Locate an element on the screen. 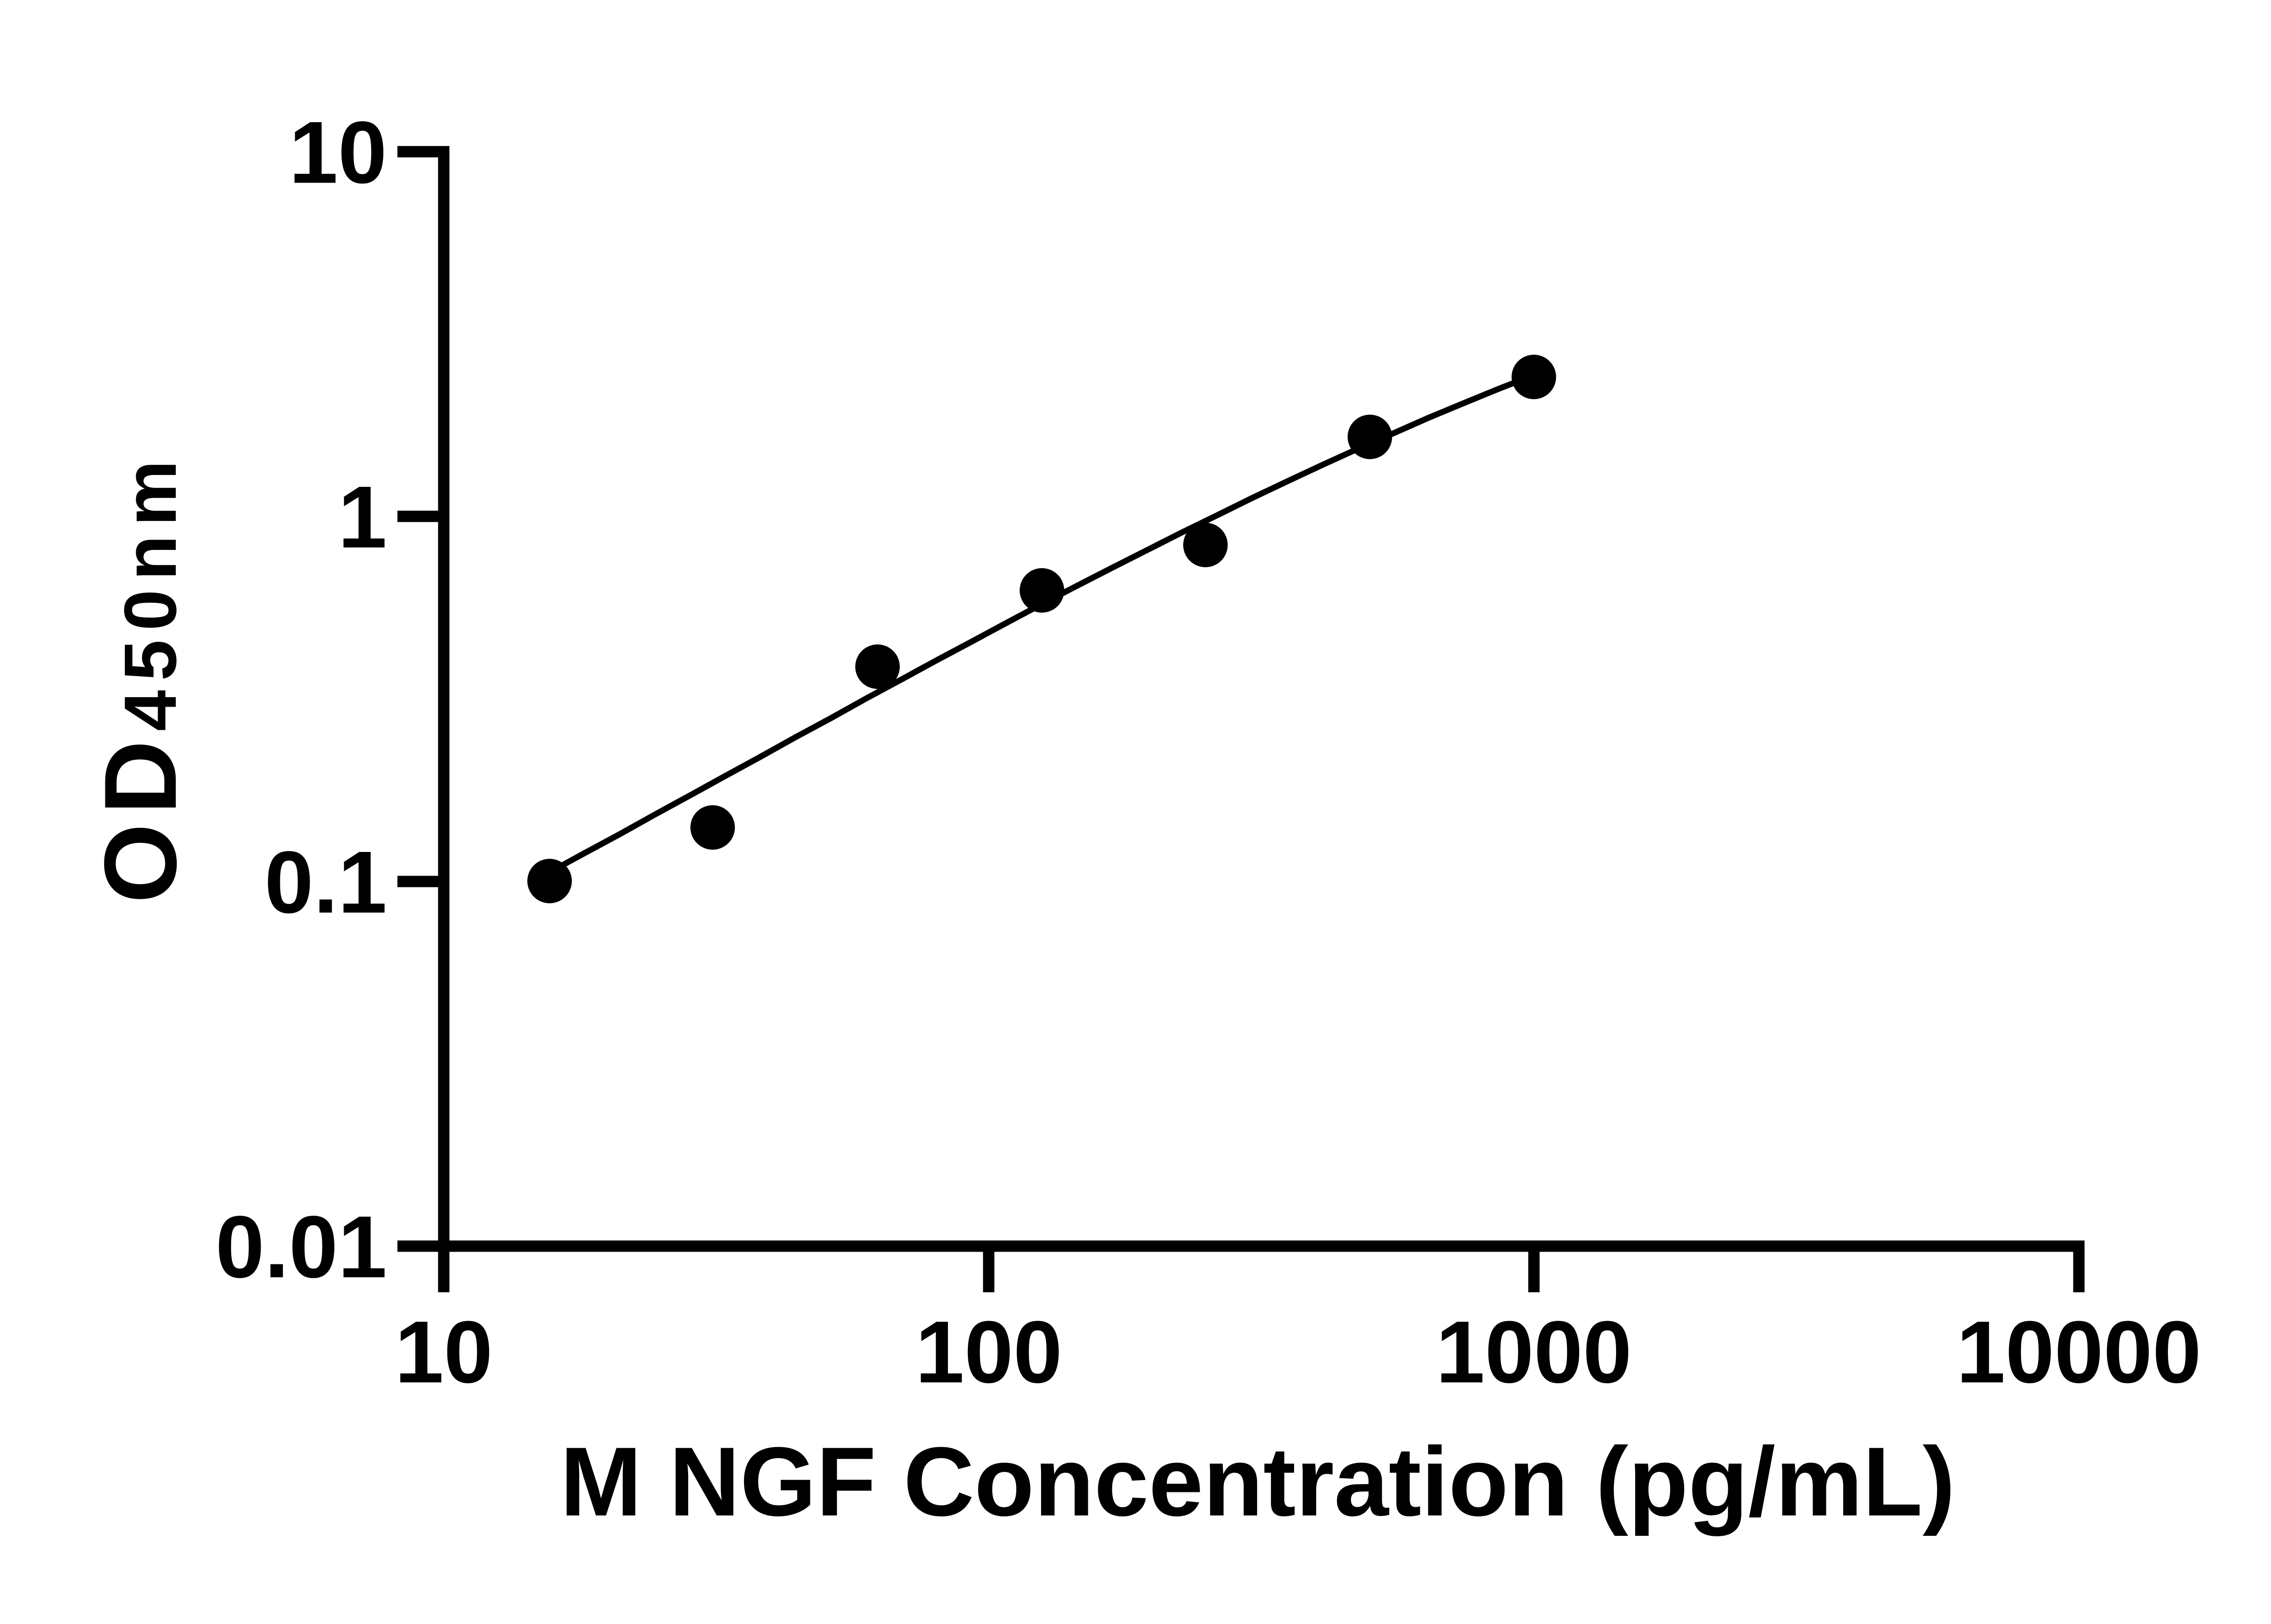  svg-text: 0.1 is located at coordinates (325, 882).